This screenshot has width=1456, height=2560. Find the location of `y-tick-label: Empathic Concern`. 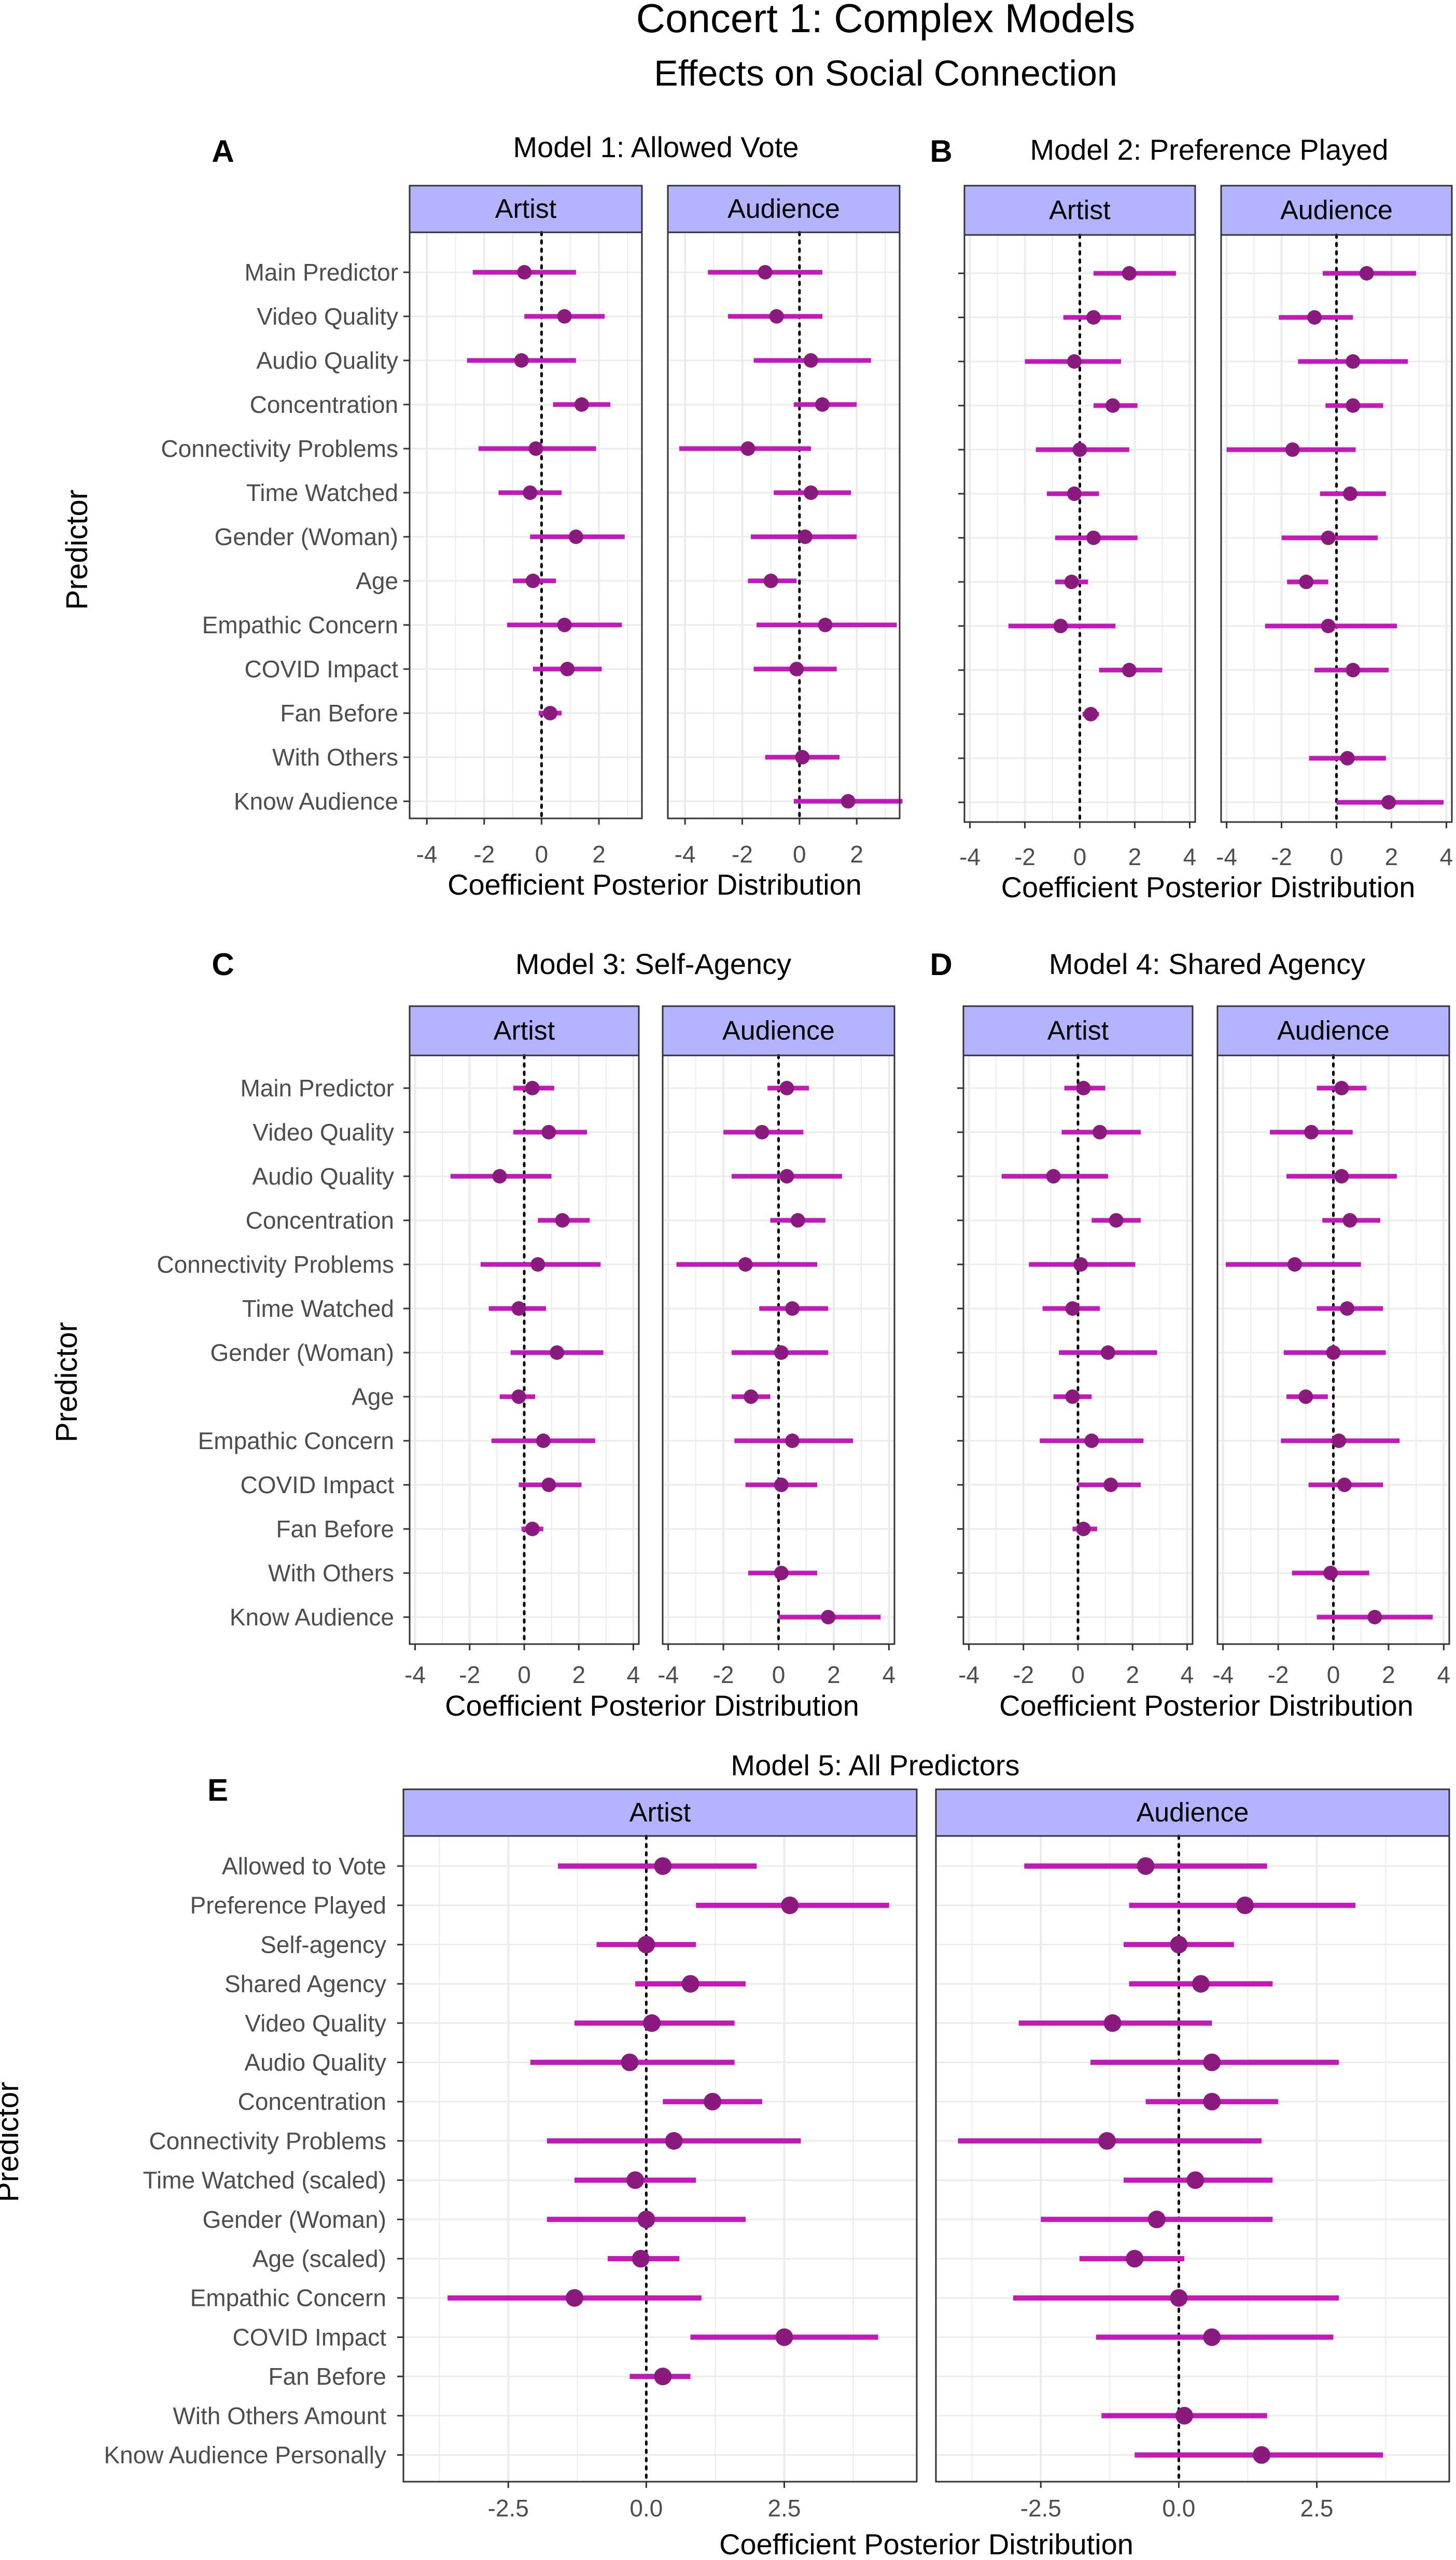

y-tick-label: Empathic Concern is located at coordinates (300, 624).